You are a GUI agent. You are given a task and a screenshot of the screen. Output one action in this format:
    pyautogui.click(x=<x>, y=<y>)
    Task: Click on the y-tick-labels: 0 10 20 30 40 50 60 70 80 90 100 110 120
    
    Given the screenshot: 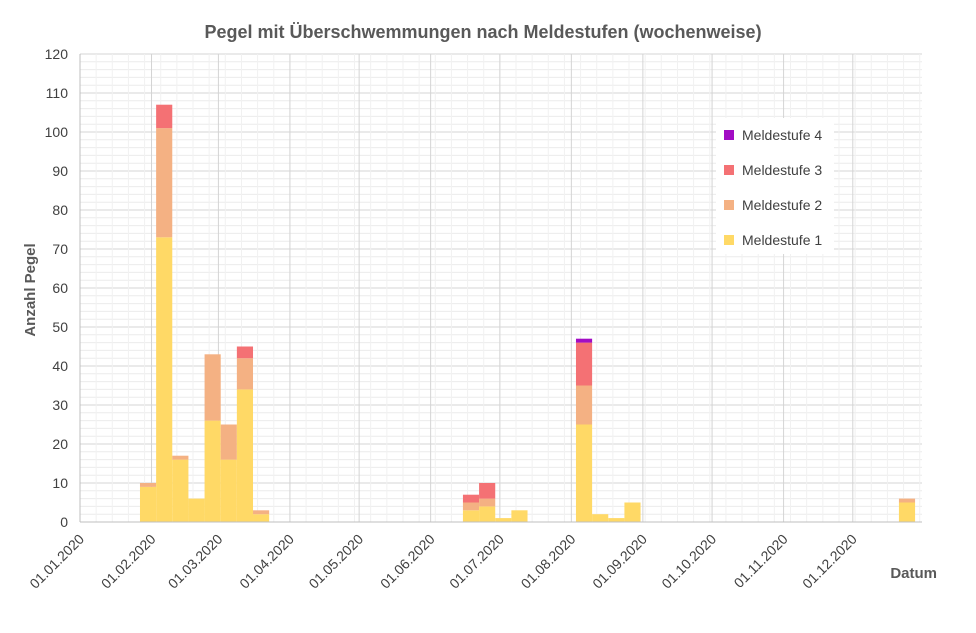 What is the action you would take?
    pyautogui.click(x=57, y=288)
    